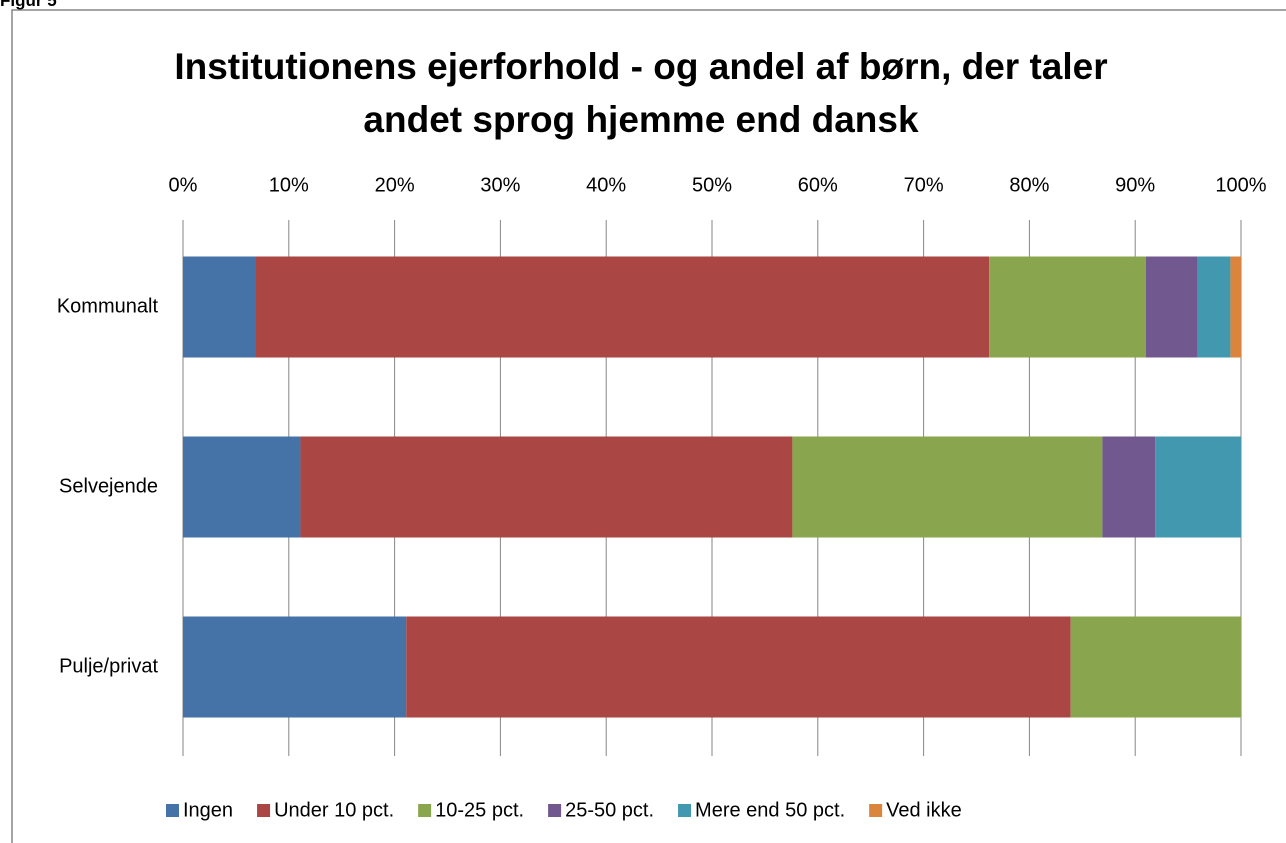 This screenshot has width=1286, height=843. Describe the element at coordinates (395, 185) in the screenshot. I see `x-tick-label: 20%` at that location.